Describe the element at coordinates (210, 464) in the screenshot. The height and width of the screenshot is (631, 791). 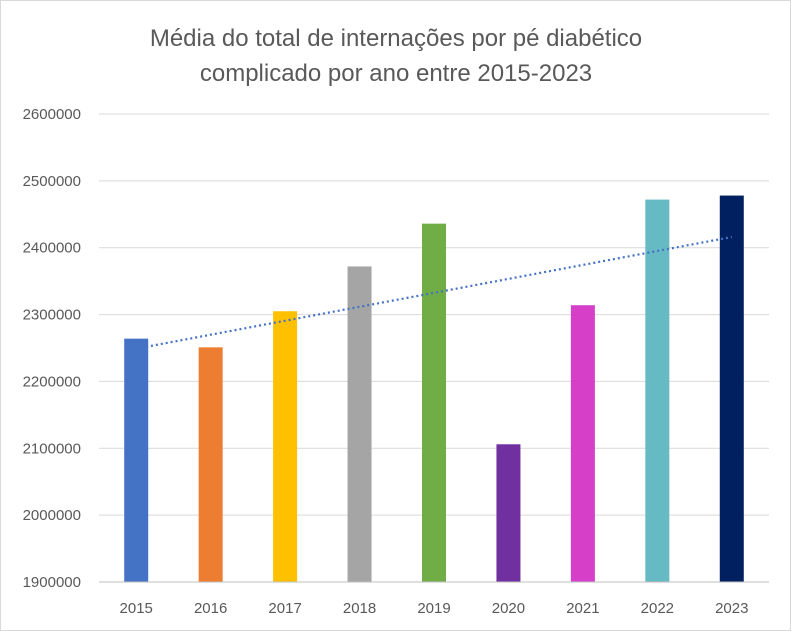
I see `bar-2016` at that location.